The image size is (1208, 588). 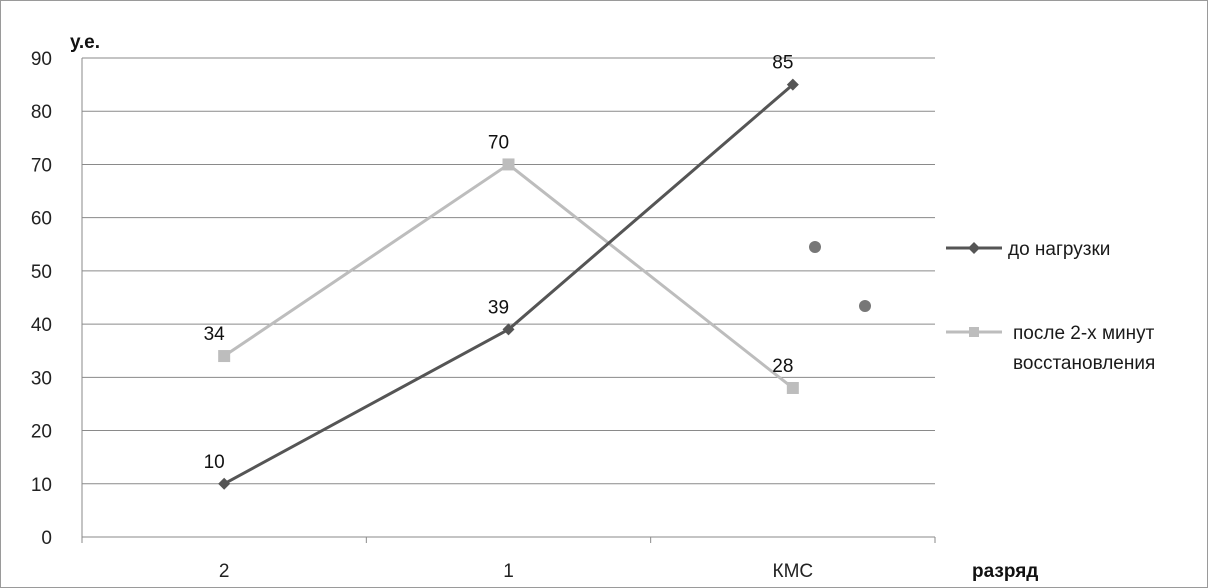 I want to click on x-tick-labels: 2 1 КМС, so click(x=516, y=571).